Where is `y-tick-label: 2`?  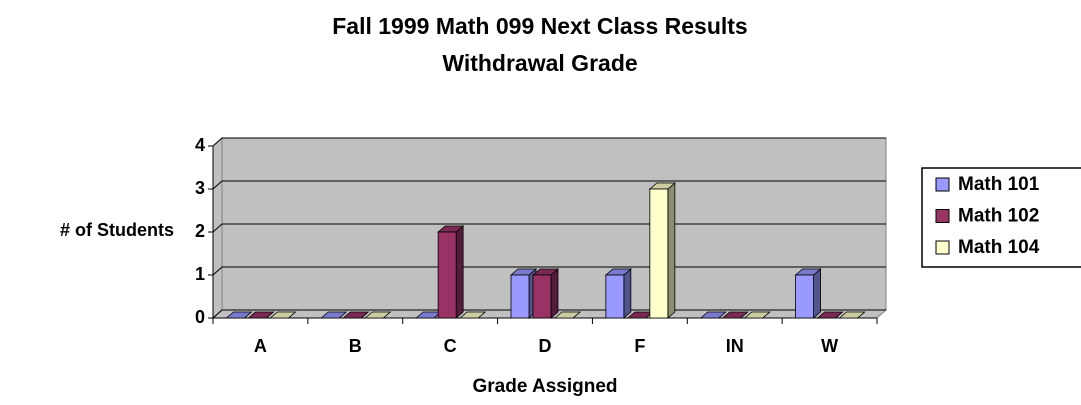 y-tick-label: 2 is located at coordinates (200, 231).